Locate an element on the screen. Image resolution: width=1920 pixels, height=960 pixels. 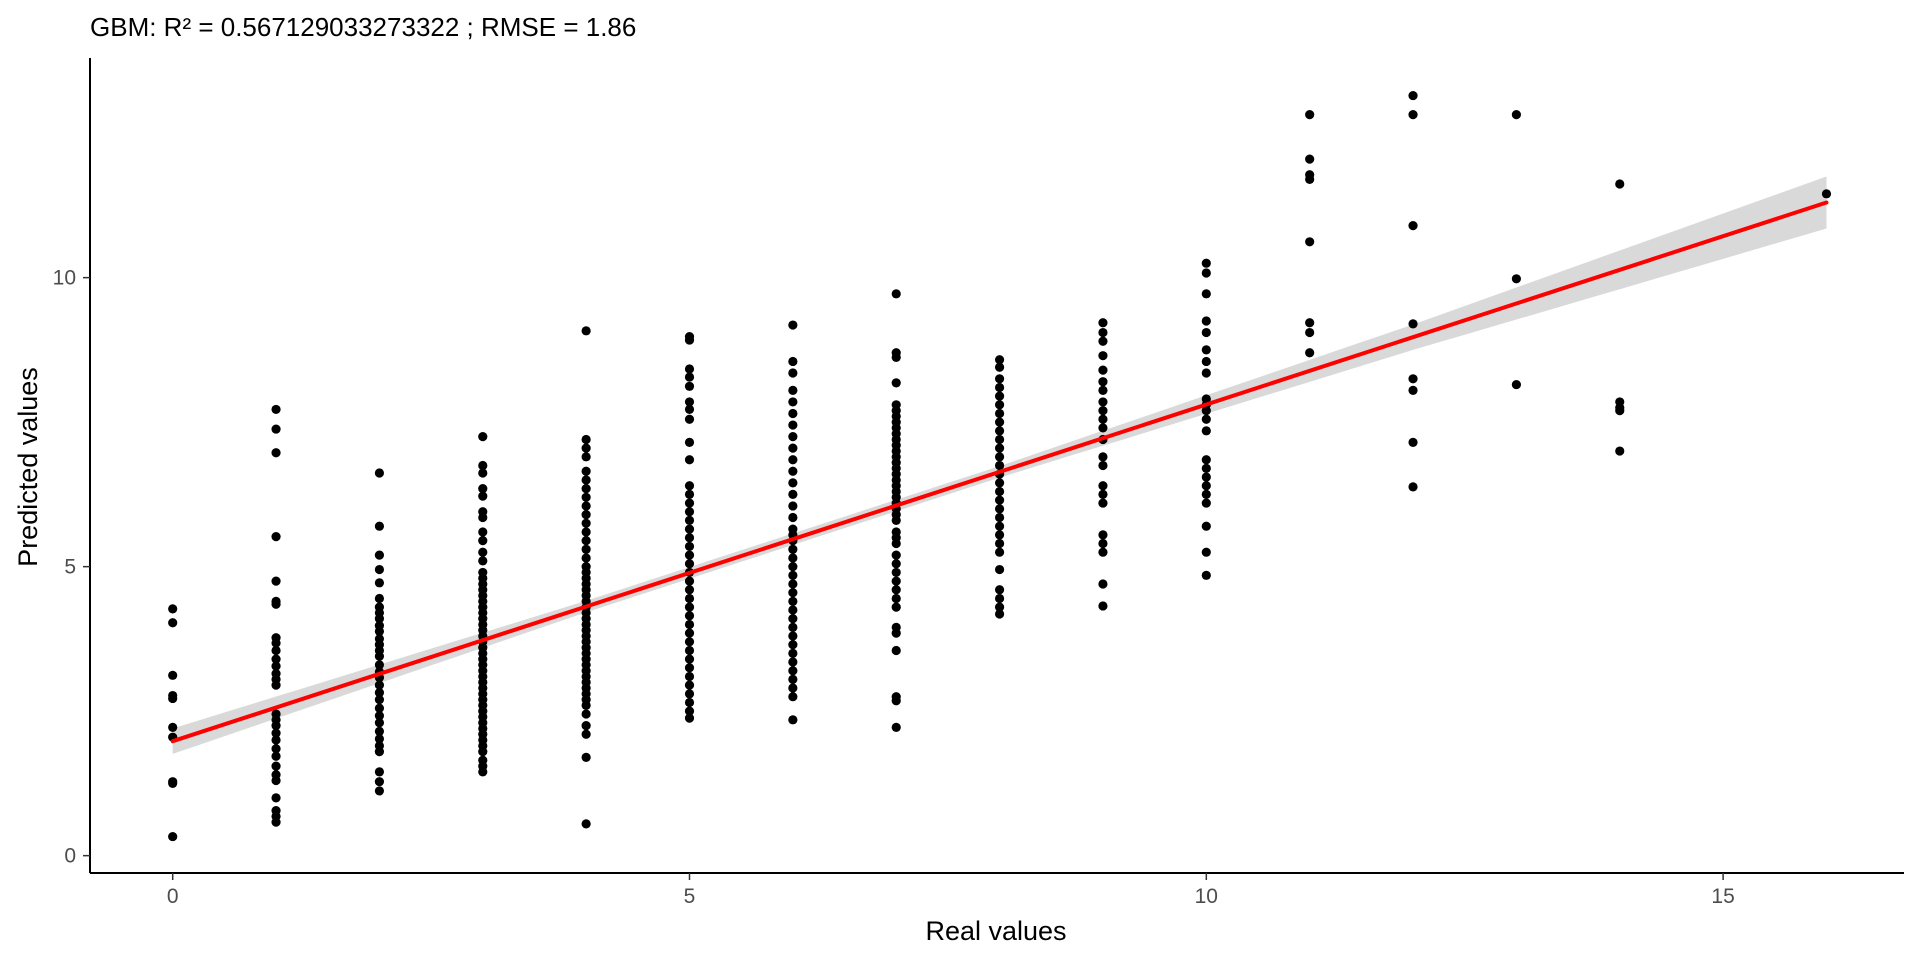
y-tick-label: 10 is located at coordinates (64, 278).